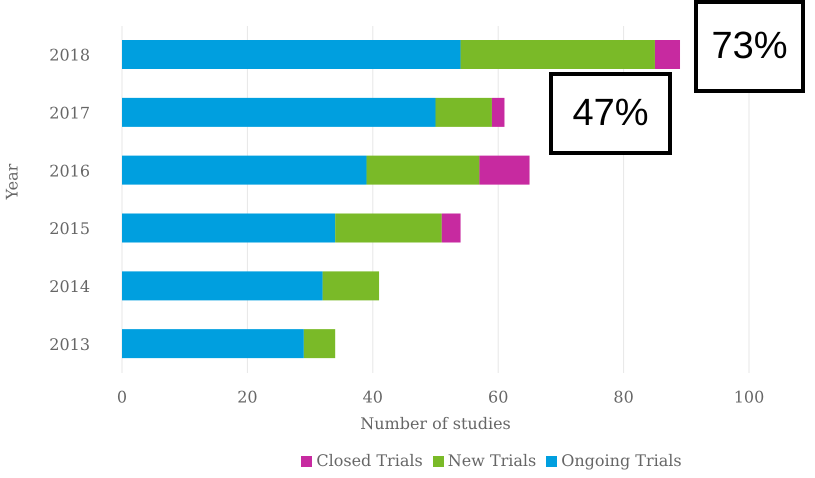 Image resolution: width=815 pixels, height=478 pixels. Describe the element at coordinates (610, 113) in the screenshot. I see `annotation: 47%` at that location.